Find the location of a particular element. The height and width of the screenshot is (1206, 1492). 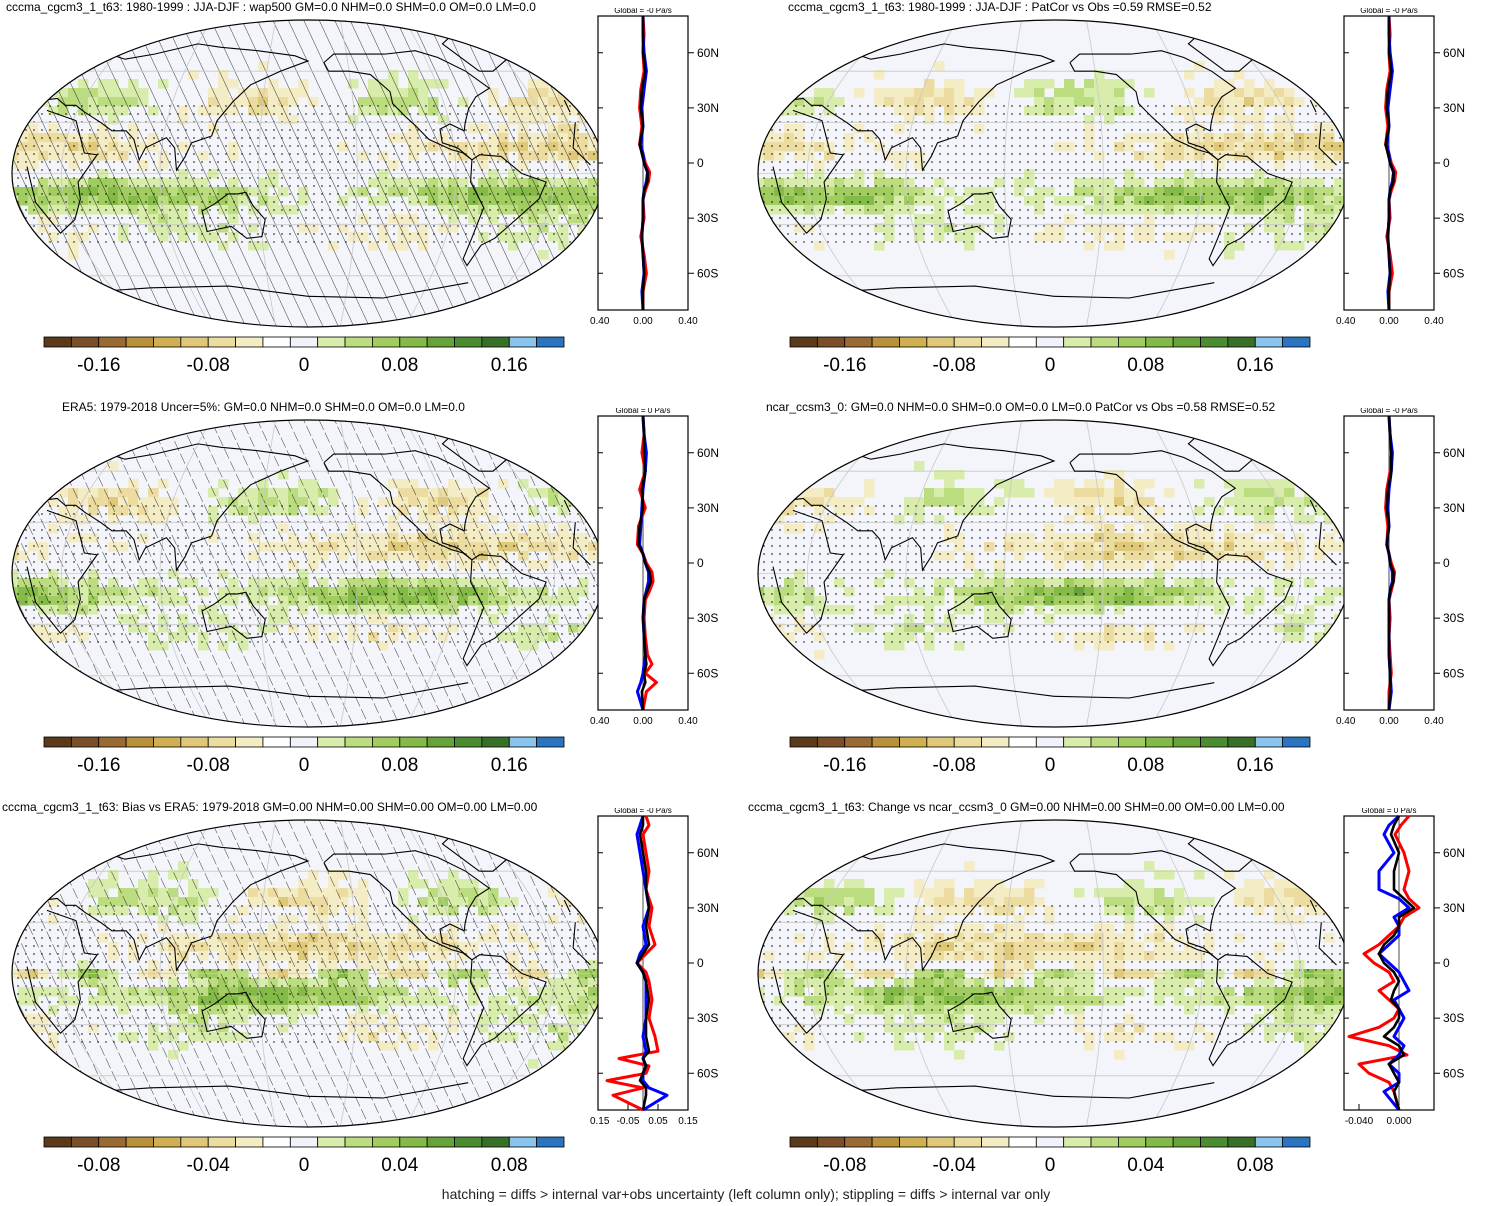

y-tick-label: 0 is located at coordinates (1446, 163).